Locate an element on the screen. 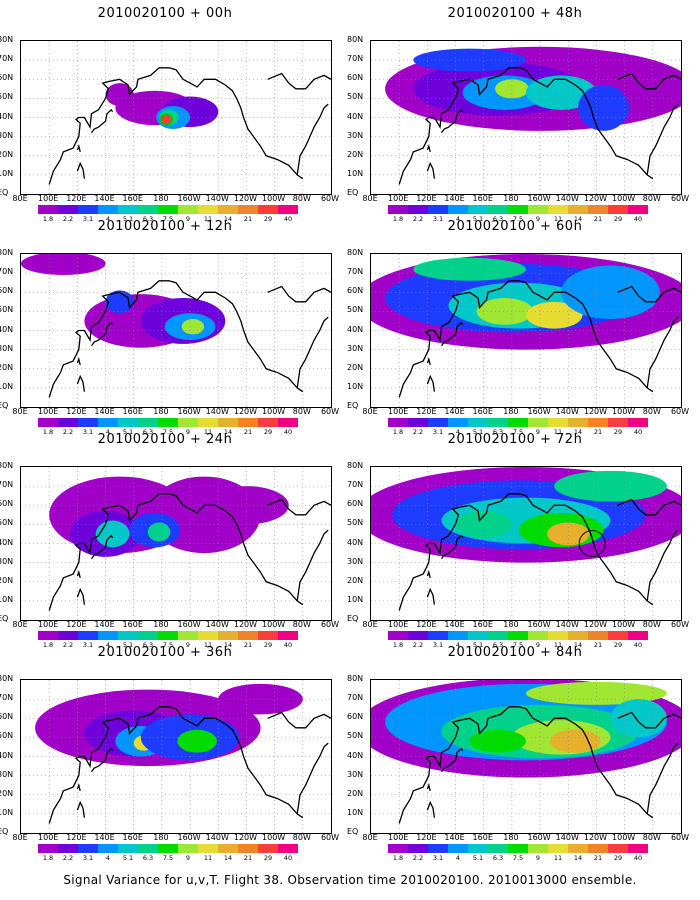  color-bar-tick: 21 is located at coordinates (598, 645).